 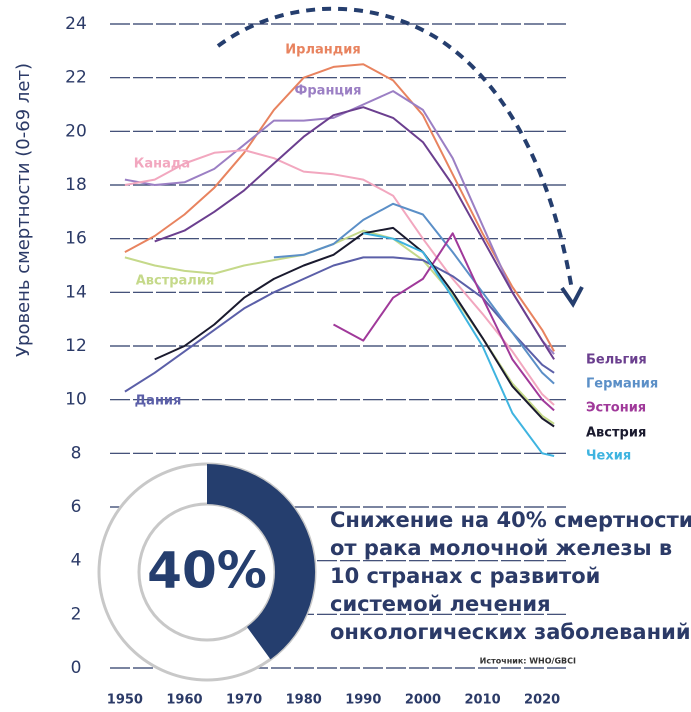 What do you see at coordinates (184, 700) in the screenshot?
I see `x-tick-label: 1960` at bounding box center [184, 700].